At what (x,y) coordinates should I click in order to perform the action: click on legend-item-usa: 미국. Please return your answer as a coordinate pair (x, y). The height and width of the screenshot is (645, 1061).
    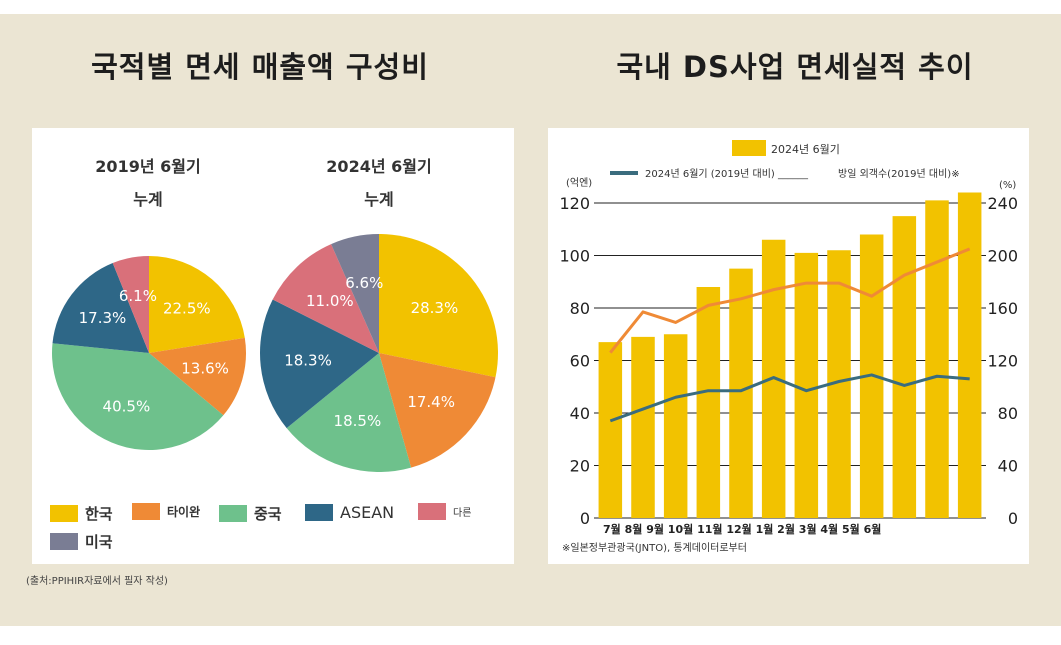
    Looking at the image, I should click on (81, 541).